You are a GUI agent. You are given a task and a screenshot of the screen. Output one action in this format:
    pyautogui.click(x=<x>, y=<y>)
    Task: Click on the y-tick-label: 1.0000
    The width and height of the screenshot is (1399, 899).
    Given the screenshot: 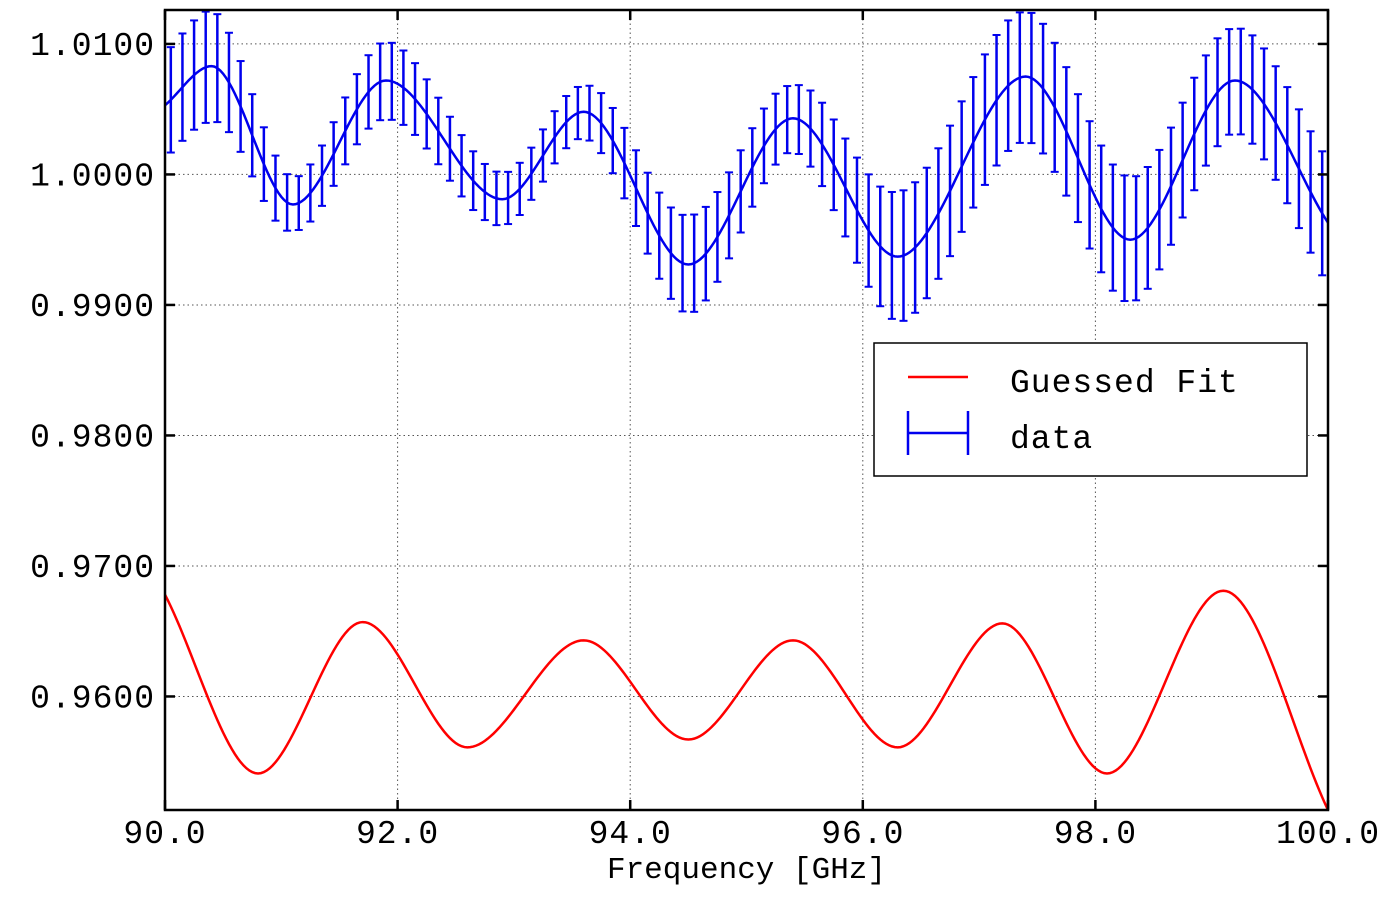 What is the action you would take?
    pyautogui.click(x=92, y=176)
    